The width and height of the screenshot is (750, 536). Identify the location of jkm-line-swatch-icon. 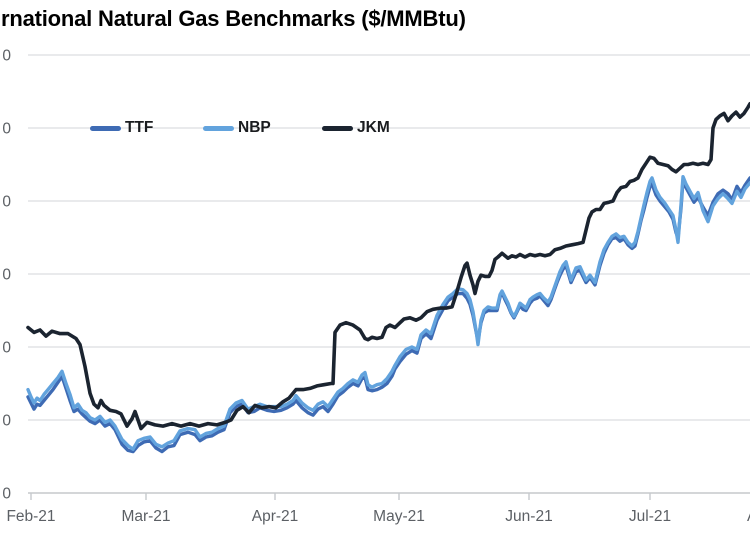
(337, 128).